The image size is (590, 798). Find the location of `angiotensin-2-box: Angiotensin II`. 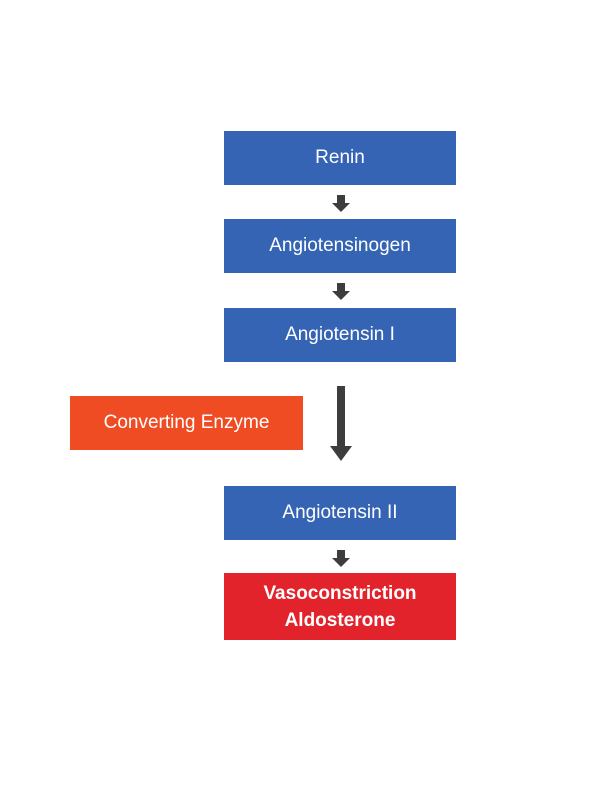

angiotensin-2-box: Angiotensin II is located at coordinates (340, 513).